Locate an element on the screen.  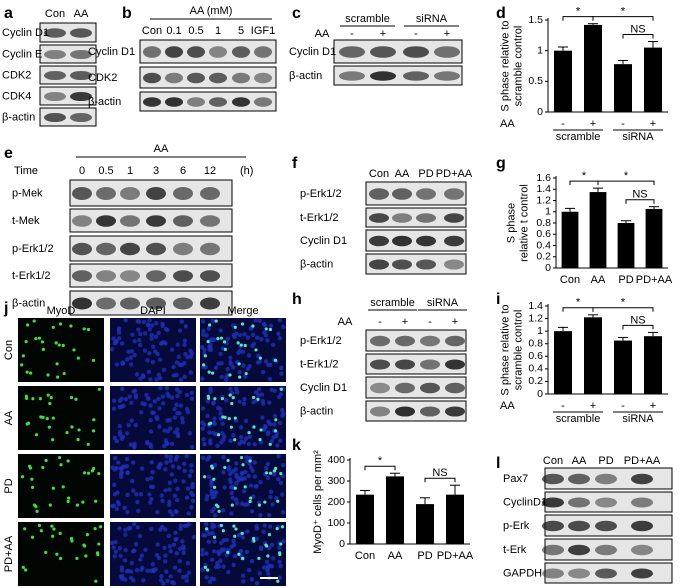
lane-label: PD+AA is located at coordinates (454, 174).